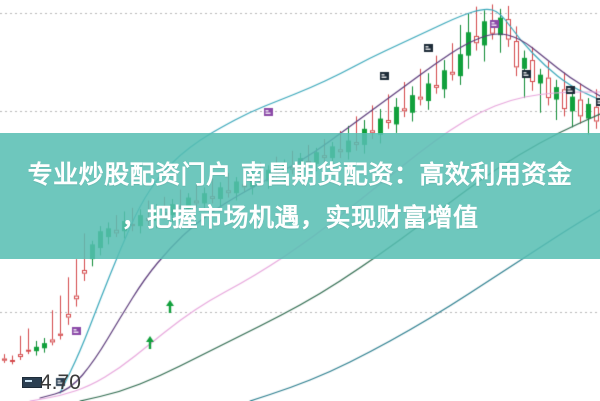  I want to click on price-label: 4.70, so click(60, 382).